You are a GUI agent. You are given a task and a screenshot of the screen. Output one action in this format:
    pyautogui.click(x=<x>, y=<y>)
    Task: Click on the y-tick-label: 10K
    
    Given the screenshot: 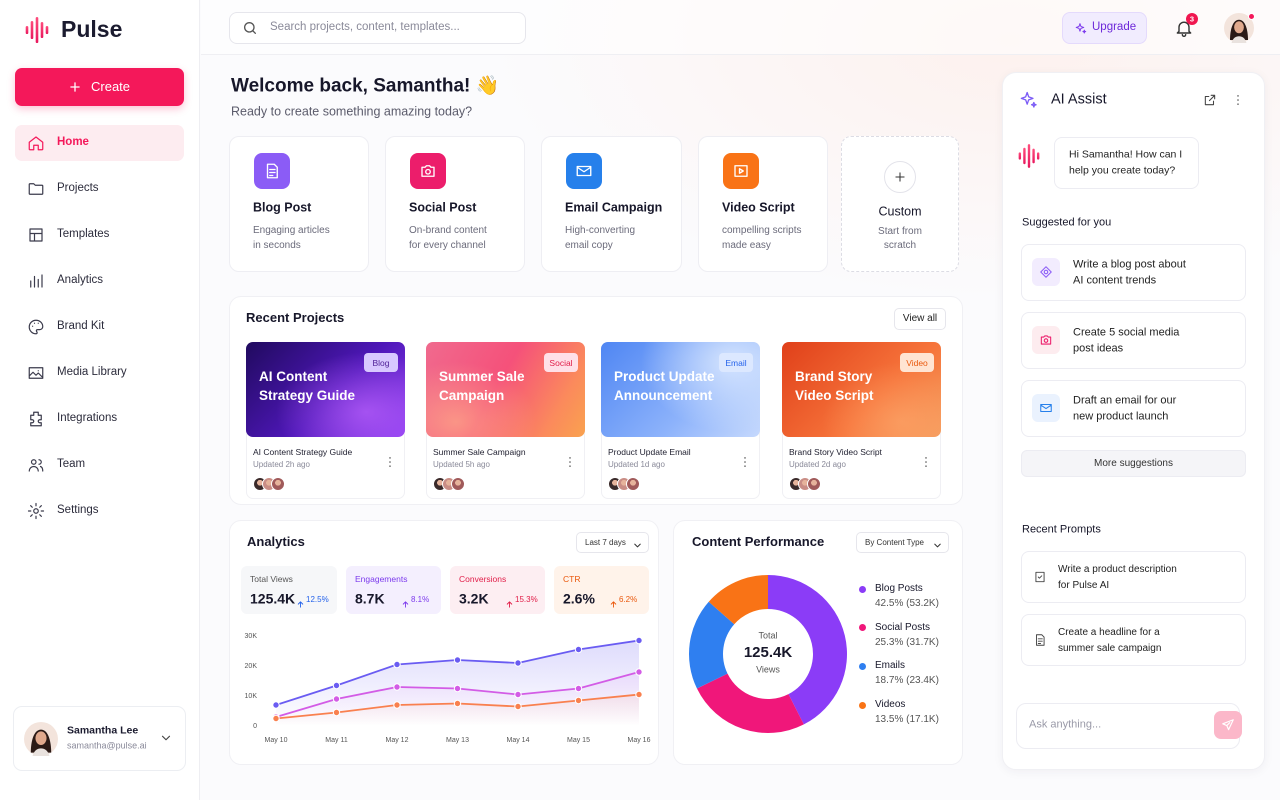 What is the action you would take?
    pyautogui.click(x=251, y=696)
    